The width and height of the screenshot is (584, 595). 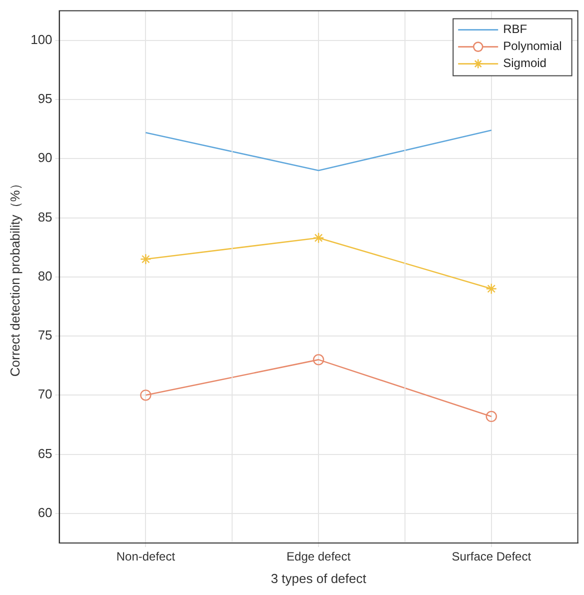 I want to click on y-tick-label: 70, so click(x=45, y=394).